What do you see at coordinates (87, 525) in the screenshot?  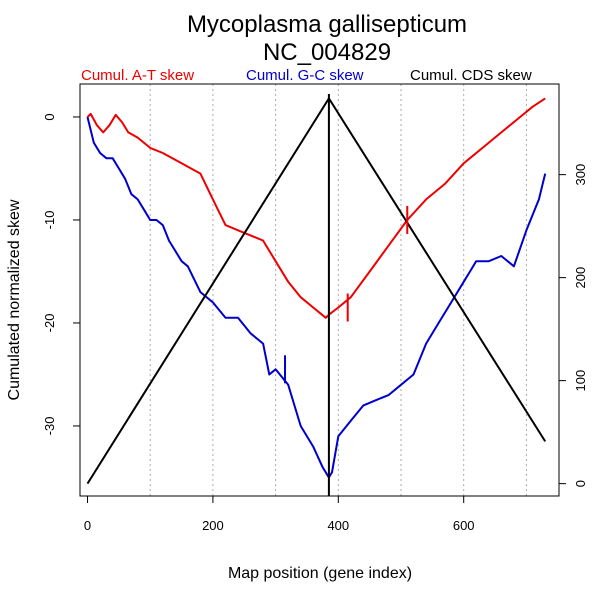 I see `x-tick-label: 0` at bounding box center [87, 525].